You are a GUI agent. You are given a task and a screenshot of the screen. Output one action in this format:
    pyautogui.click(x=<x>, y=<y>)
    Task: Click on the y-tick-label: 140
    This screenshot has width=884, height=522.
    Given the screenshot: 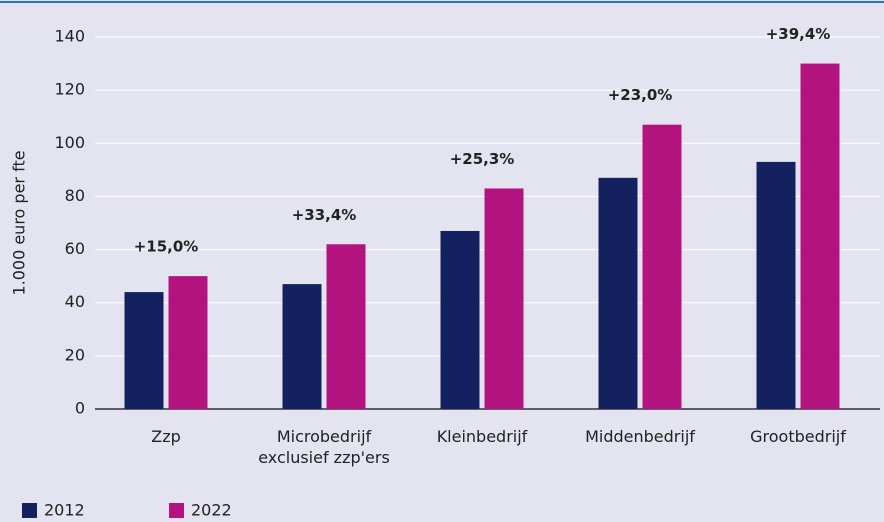 What is the action you would take?
    pyautogui.click(x=69, y=36)
    